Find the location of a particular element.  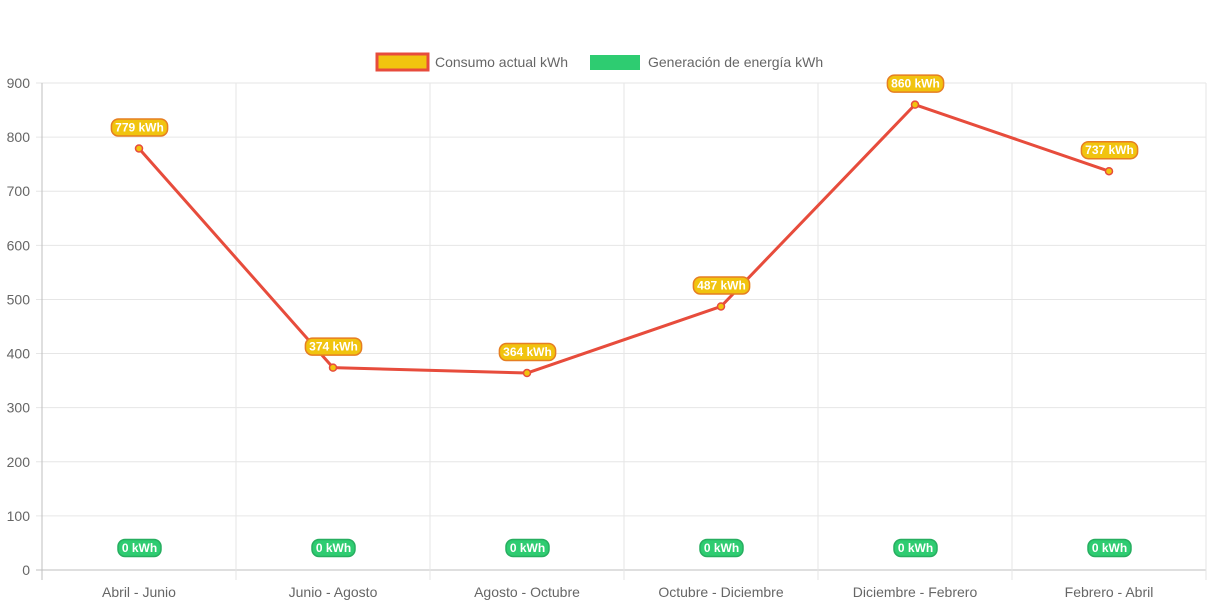

data-label-consumo-text: 860 kWh is located at coordinates (915, 84).